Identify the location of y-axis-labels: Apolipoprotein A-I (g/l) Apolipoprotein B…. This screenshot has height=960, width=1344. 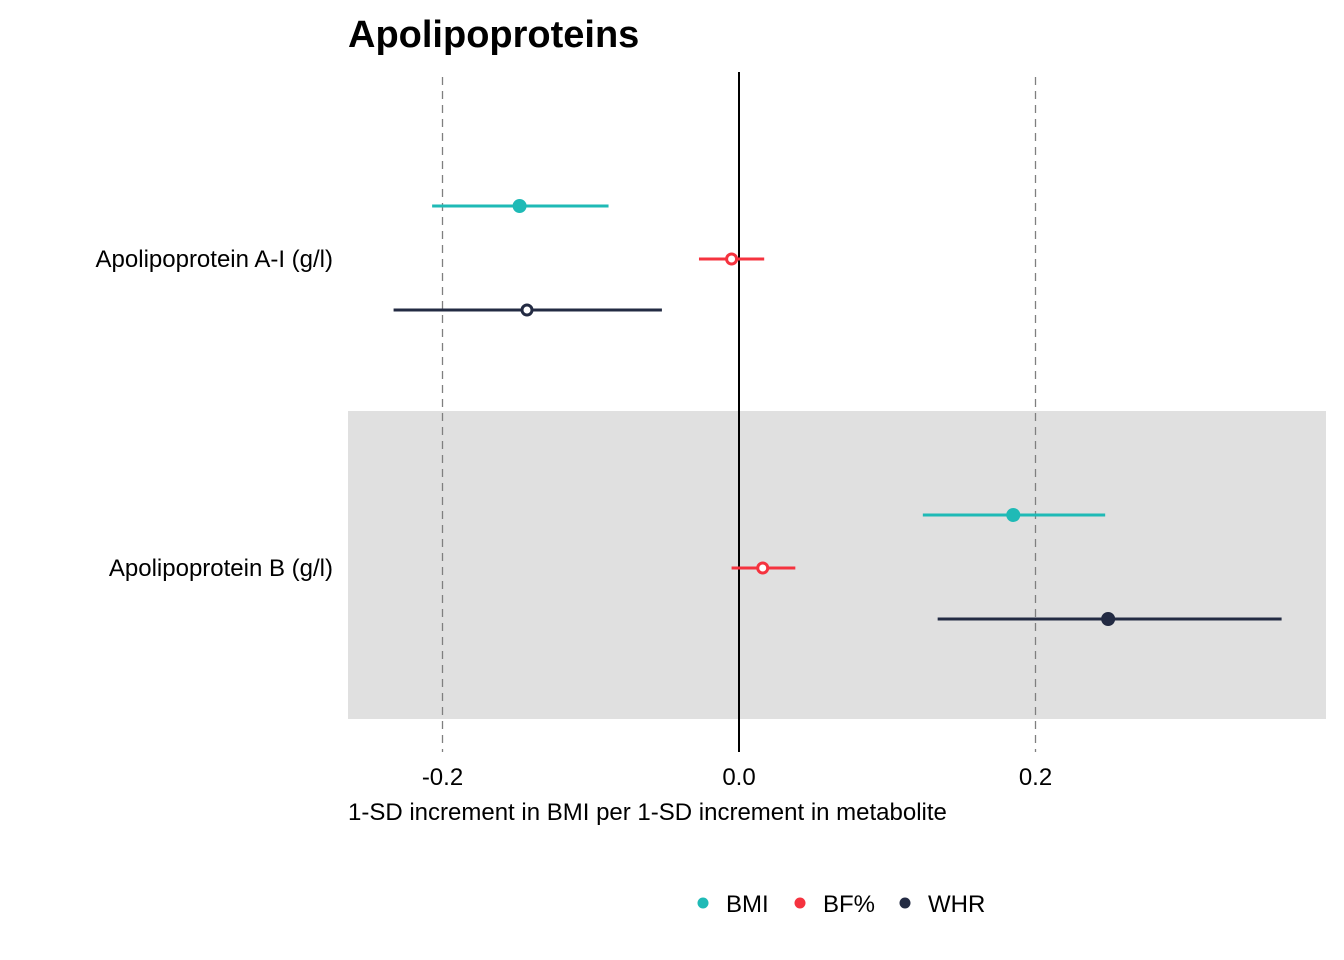
(214, 414).